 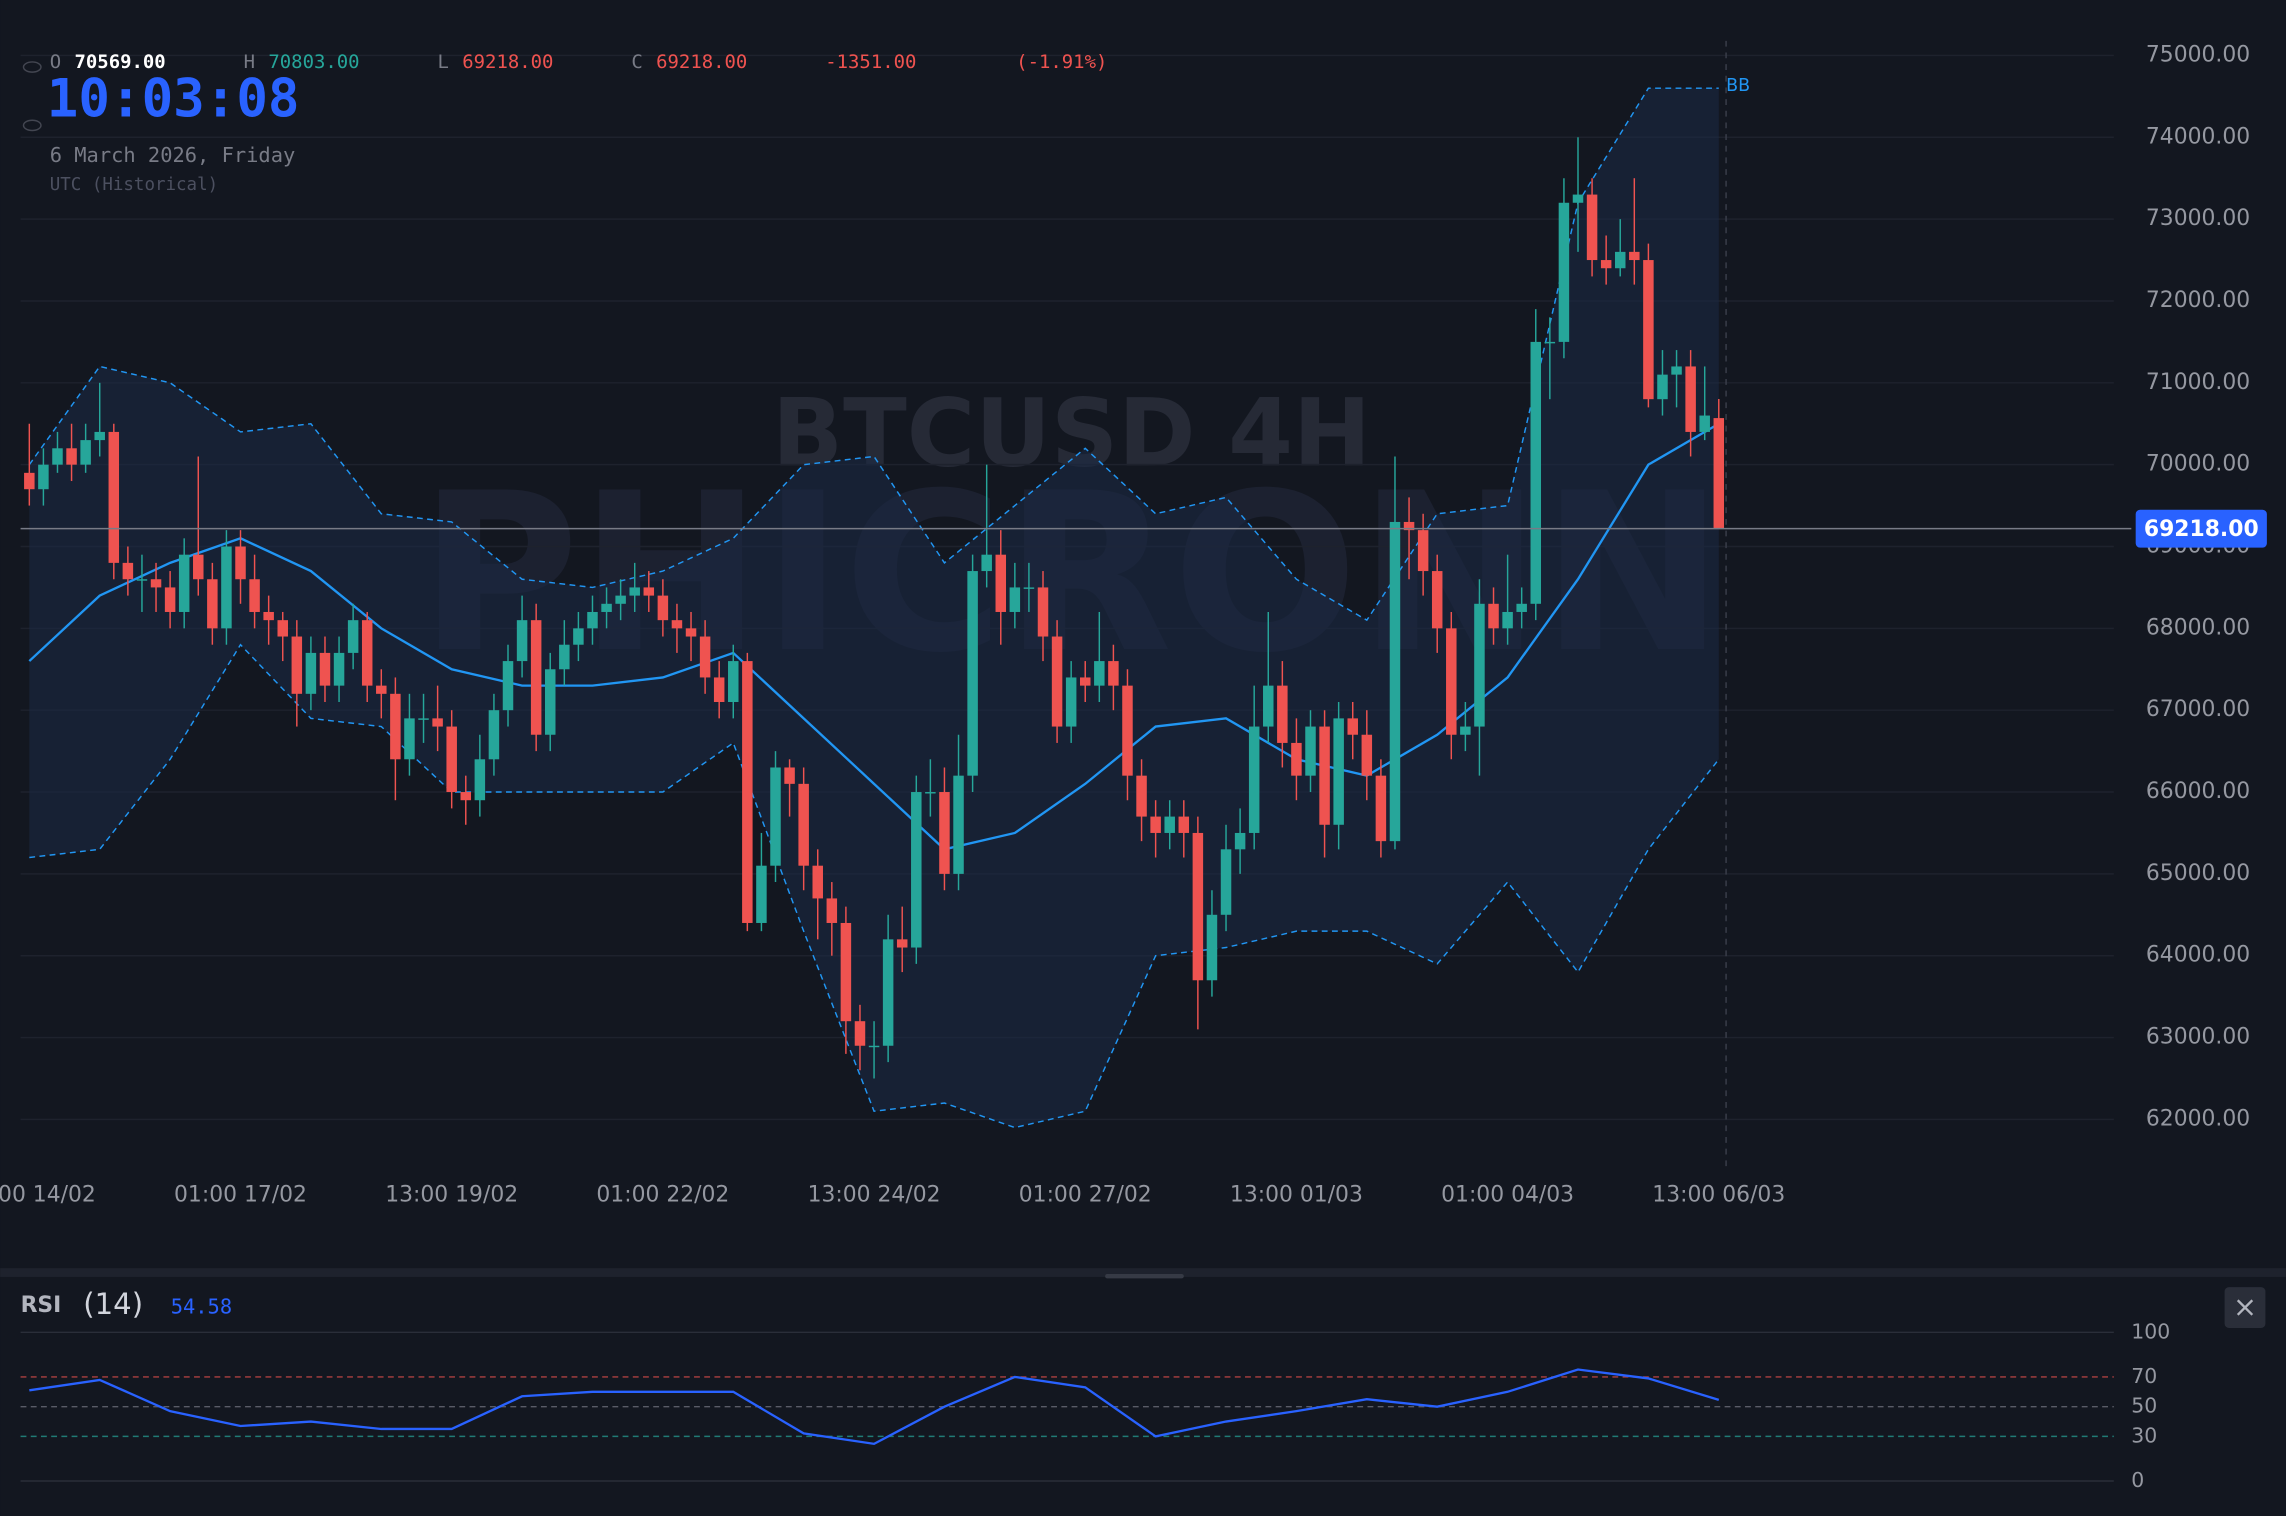 I want to click on clock: 10:03:08, so click(x=173, y=99).